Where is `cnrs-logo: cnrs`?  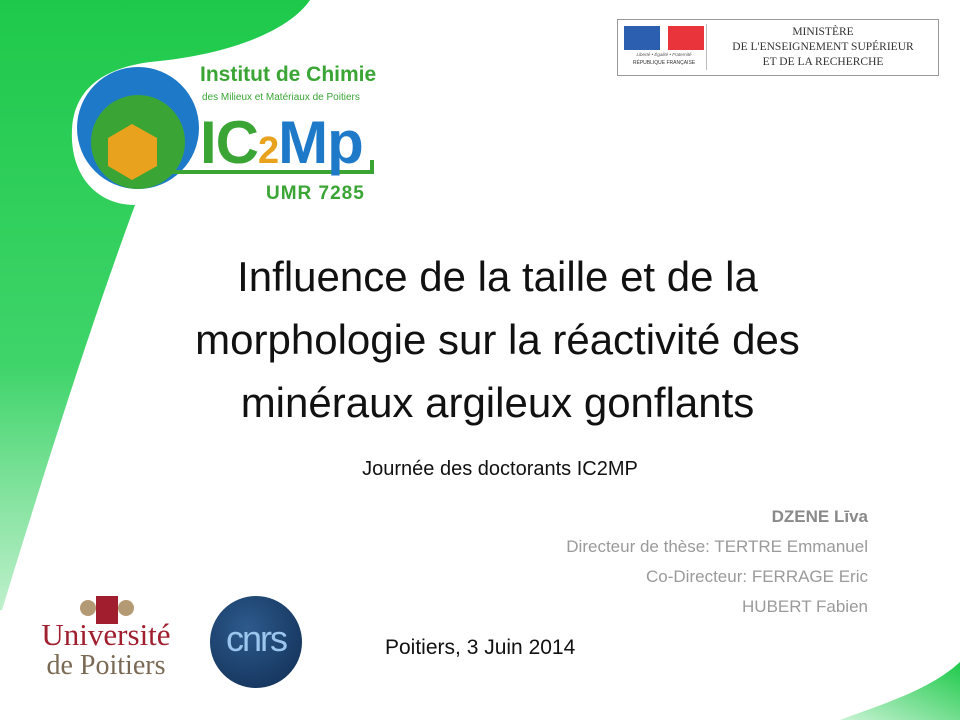
cnrs-logo: cnrs is located at coordinates (256, 642).